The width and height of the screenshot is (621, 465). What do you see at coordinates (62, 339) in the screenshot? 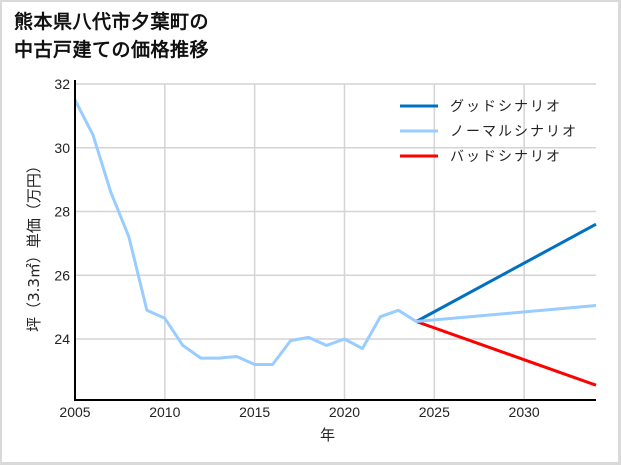
I see `y-tick-label: 24` at bounding box center [62, 339].